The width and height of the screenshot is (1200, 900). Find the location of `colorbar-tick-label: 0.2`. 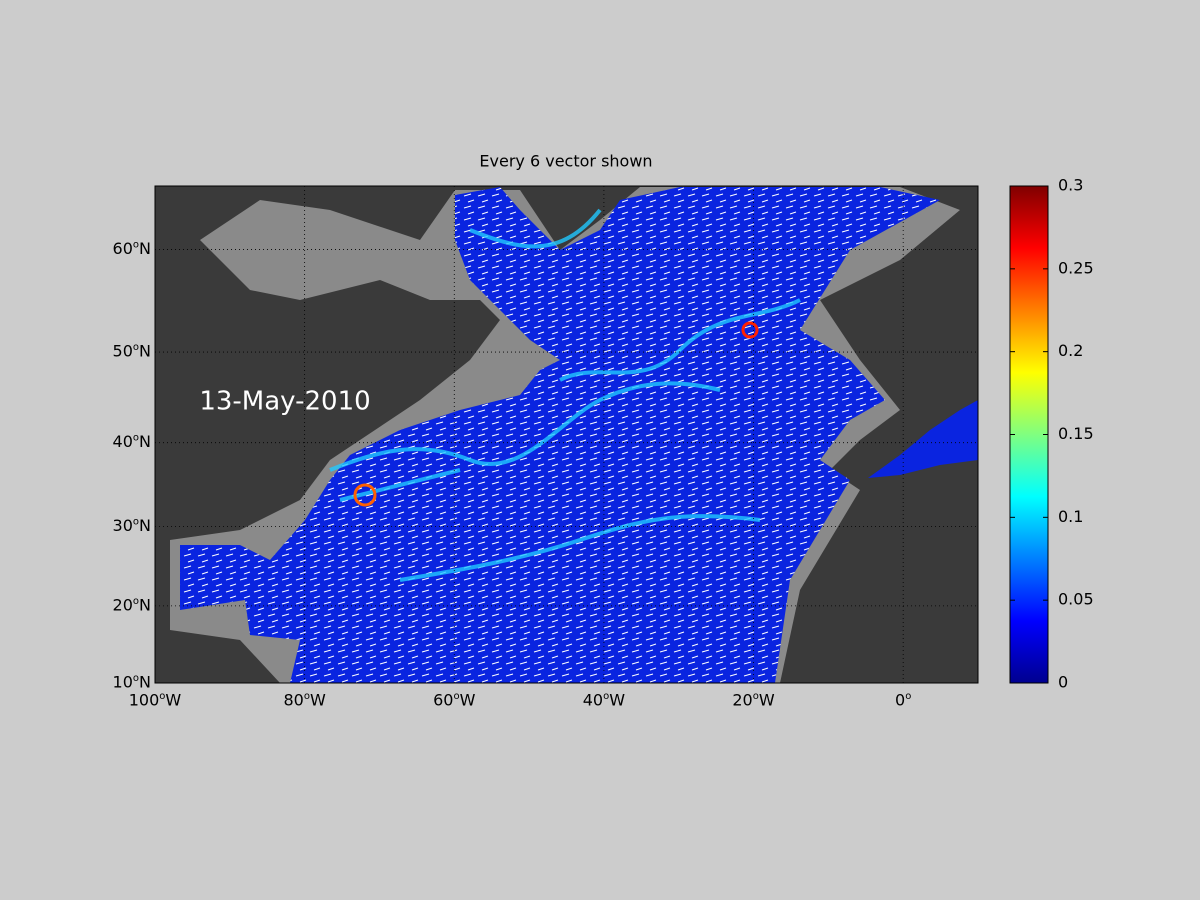

colorbar-tick-label: 0.2 is located at coordinates (1070, 350).